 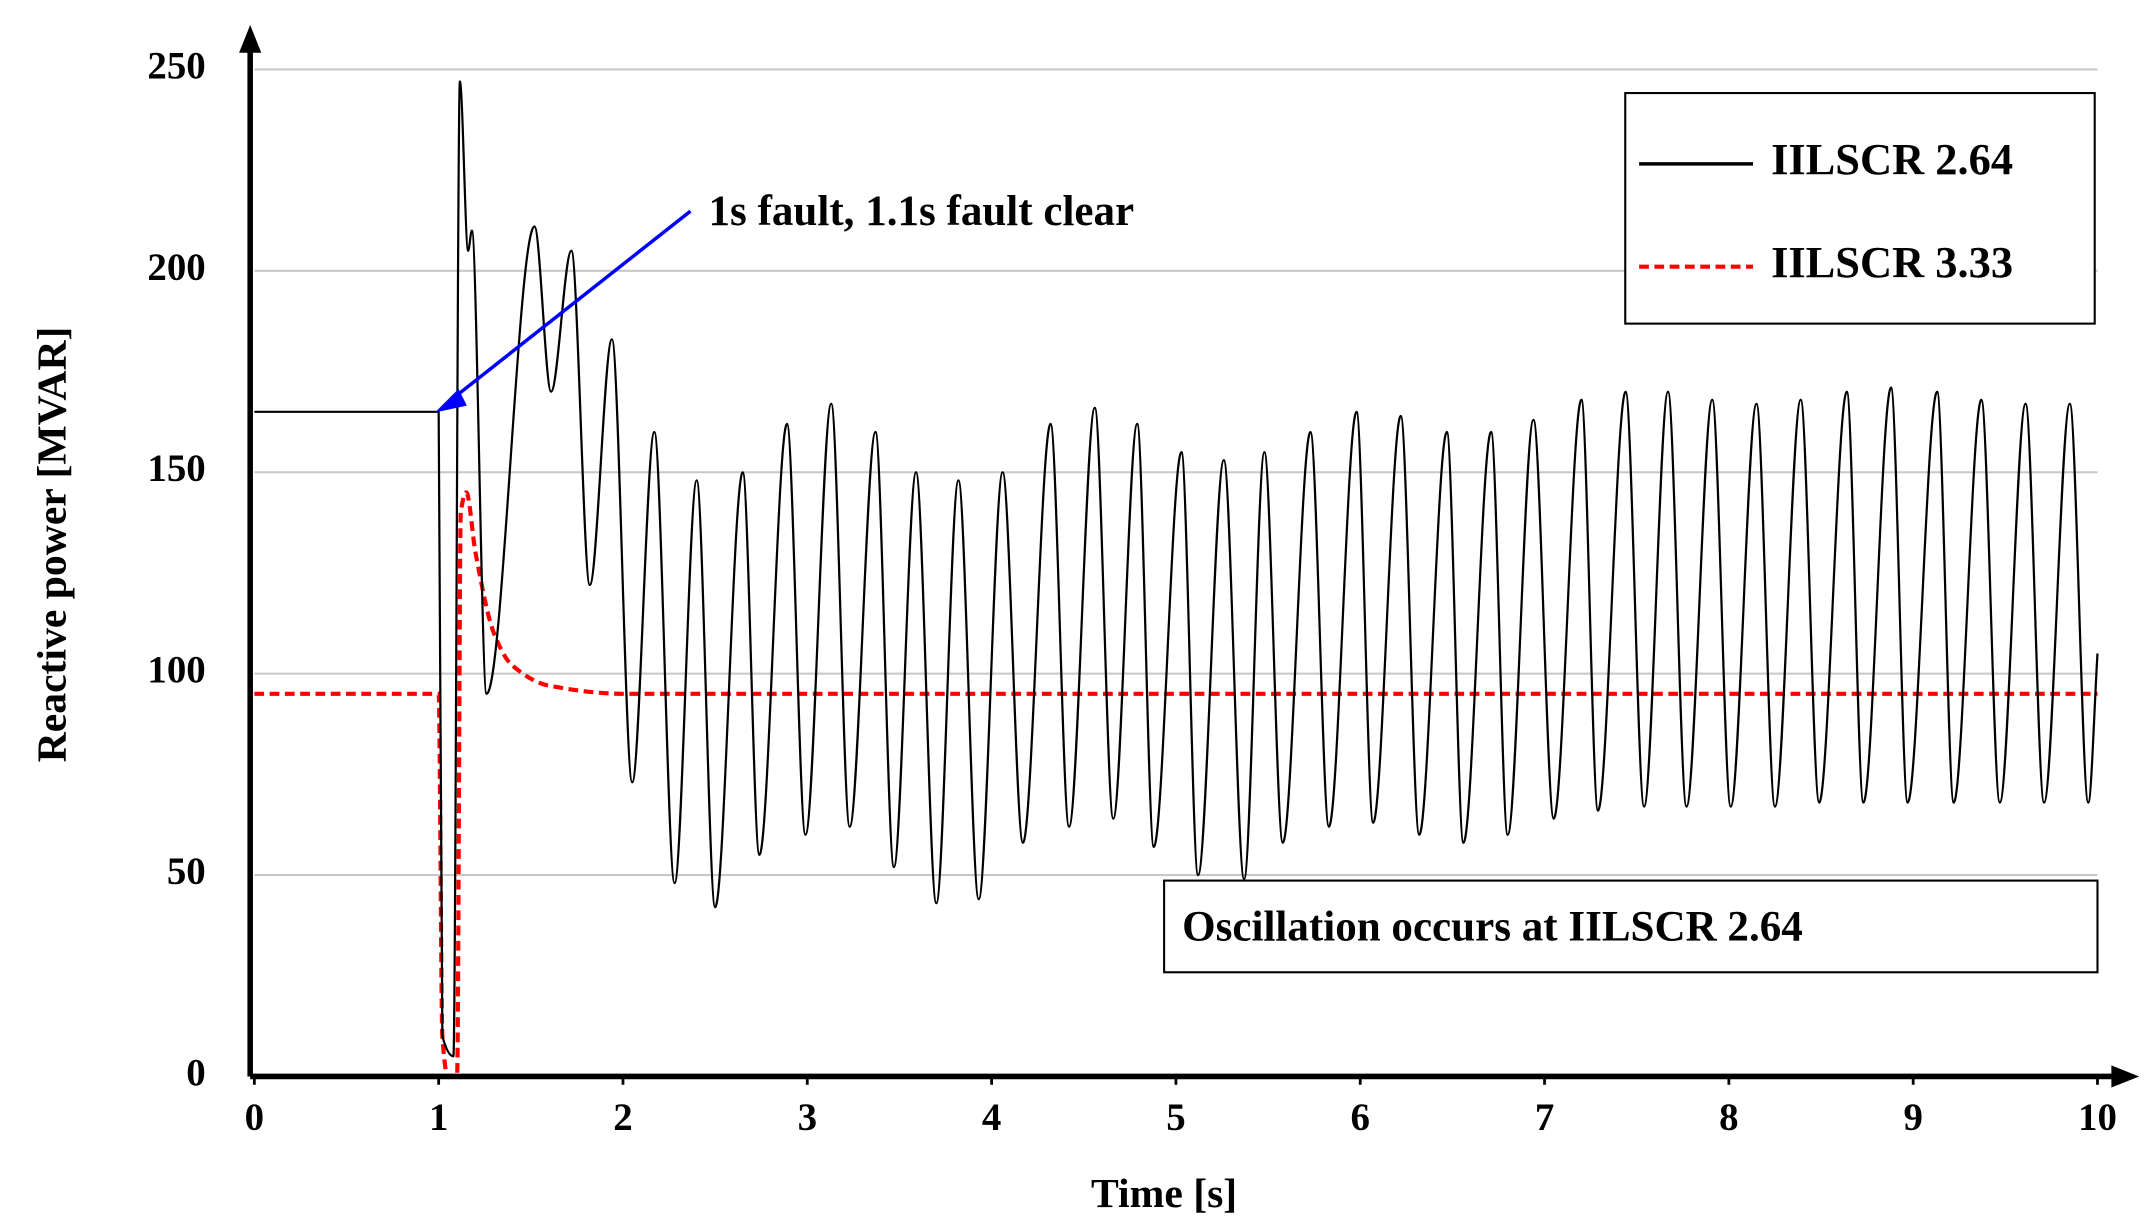 I want to click on annotation-box, so click(x=1631, y=926).